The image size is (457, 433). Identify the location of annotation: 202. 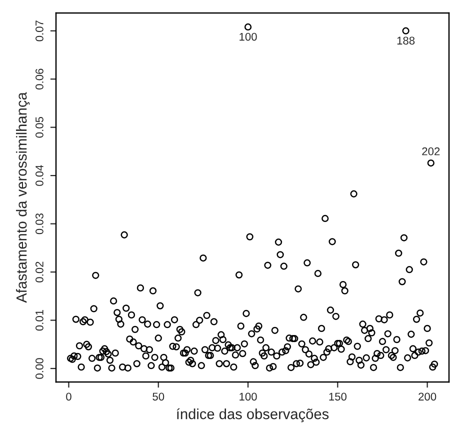
(431, 151).